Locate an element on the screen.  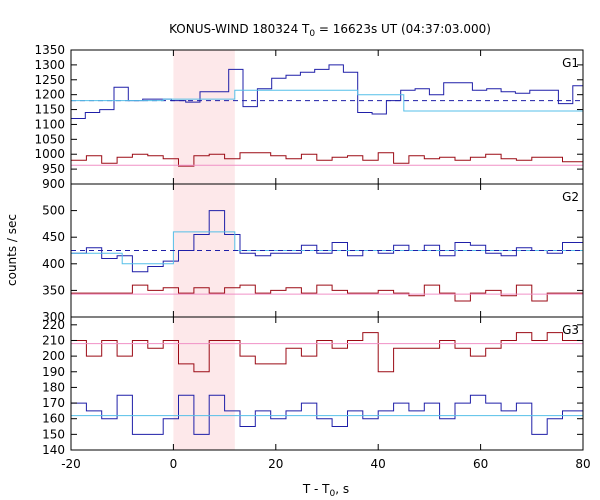
y-tick-label: 180 is located at coordinates (53, 387).